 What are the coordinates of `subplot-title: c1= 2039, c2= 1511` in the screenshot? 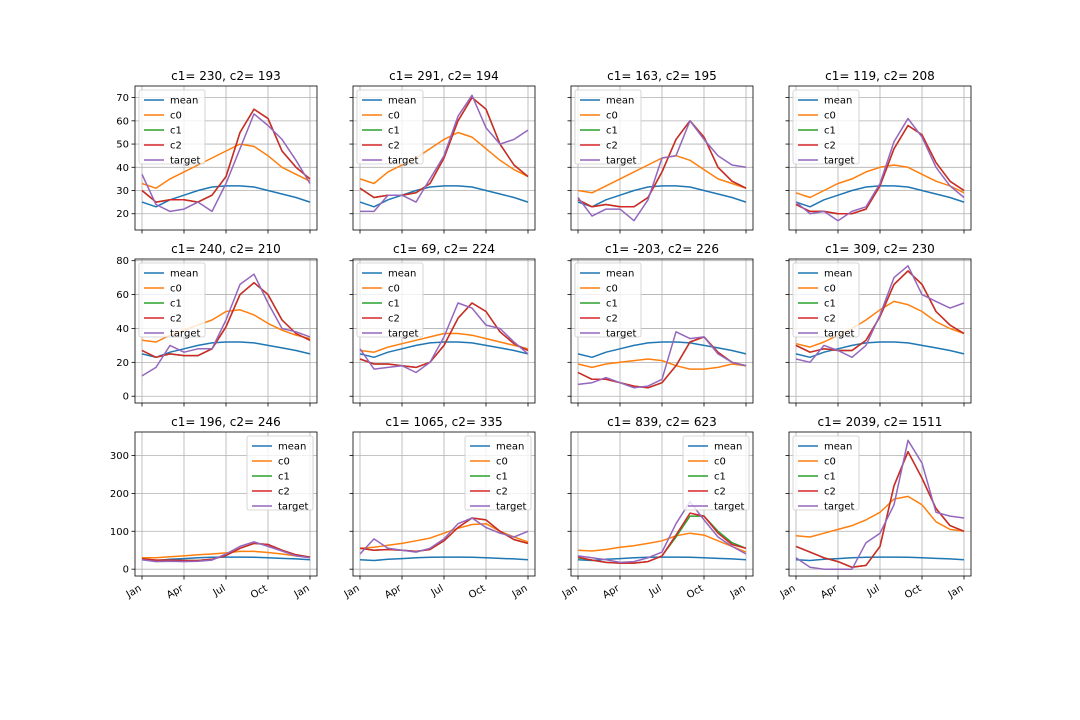 It's located at (880, 422).